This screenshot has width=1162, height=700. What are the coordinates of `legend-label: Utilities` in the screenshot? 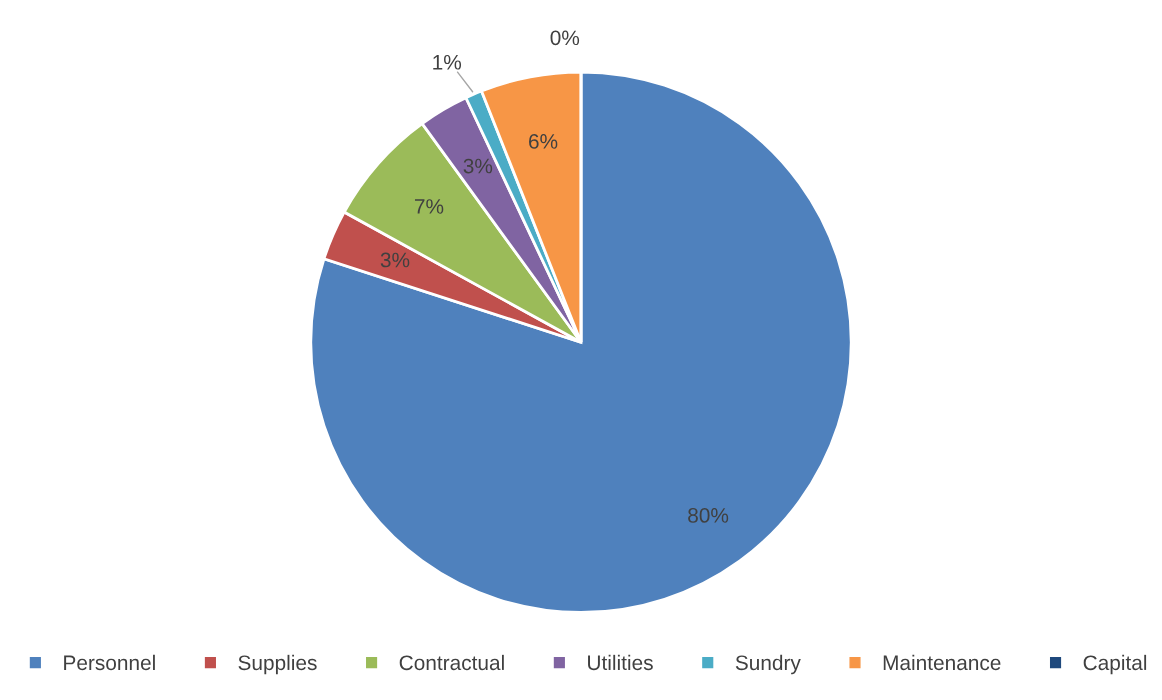 It's located at (620, 662).